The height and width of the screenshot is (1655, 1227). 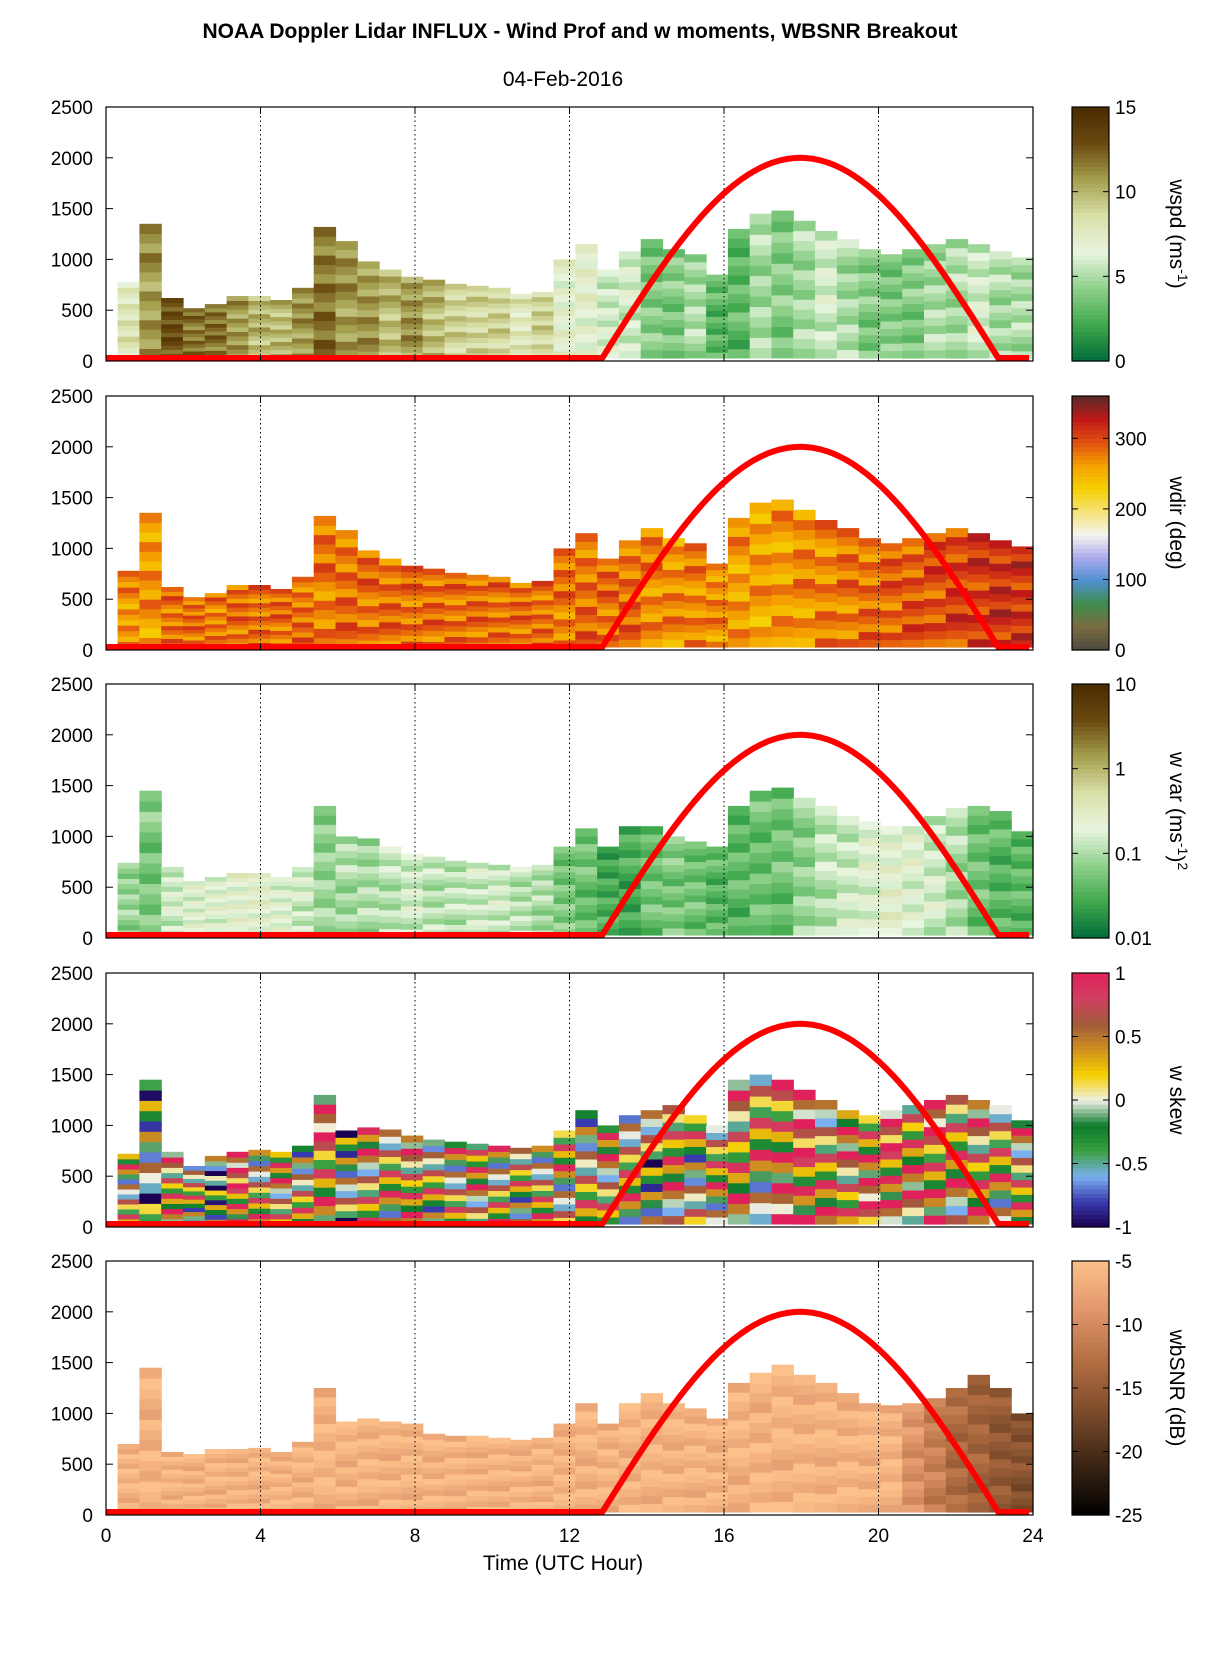 I want to click on colorbar-tick-label: 0.5, so click(x=1128, y=1038).